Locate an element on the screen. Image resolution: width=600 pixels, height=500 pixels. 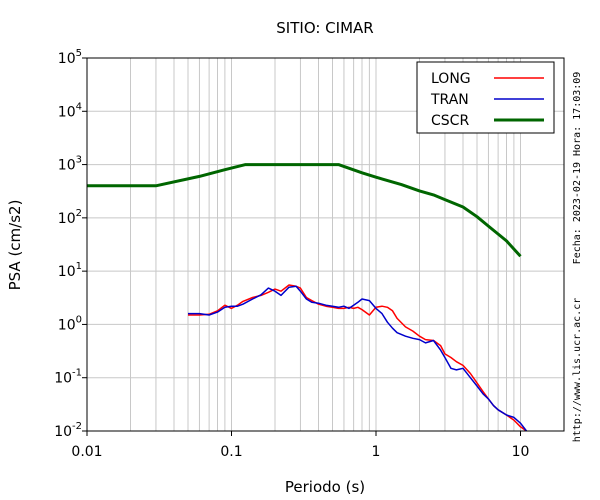
x-tick-label: 10 is located at coordinates (521, 452).